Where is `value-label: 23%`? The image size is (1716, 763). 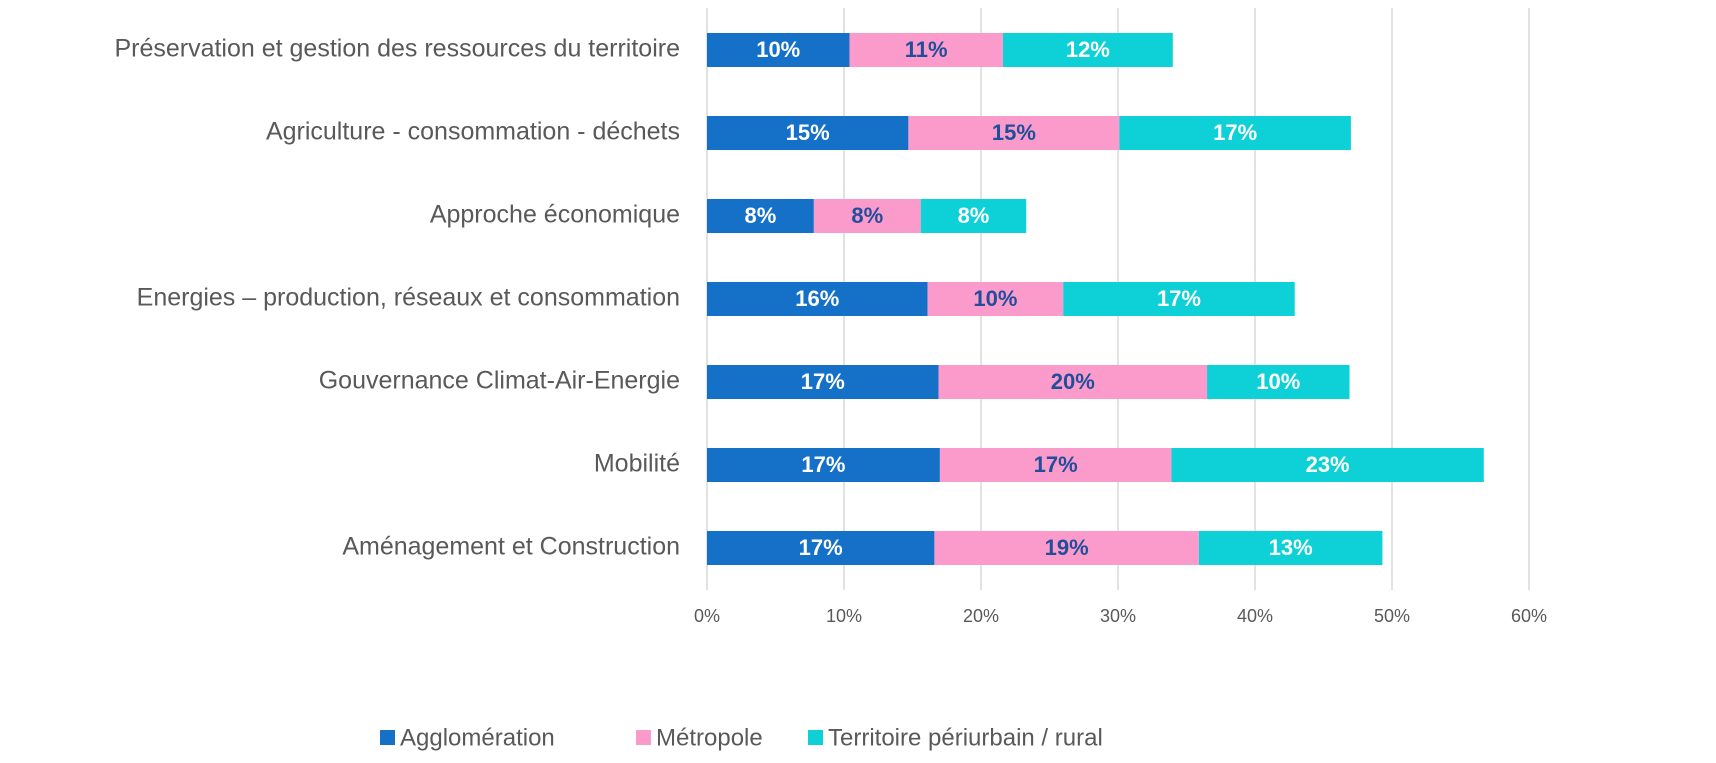
value-label: 23% is located at coordinates (1328, 464).